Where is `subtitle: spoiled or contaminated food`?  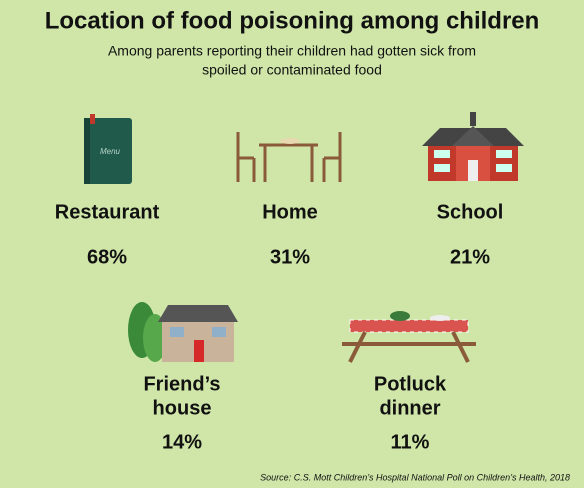
subtitle: spoiled or contaminated food is located at coordinates (292, 70).